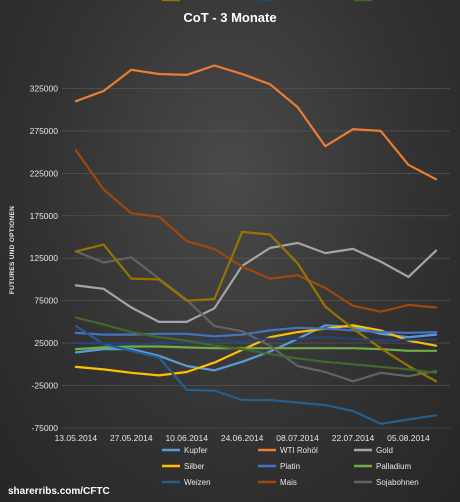 This screenshot has width=460, height=502. I want to click on series-line-platin, so click(256, 332).